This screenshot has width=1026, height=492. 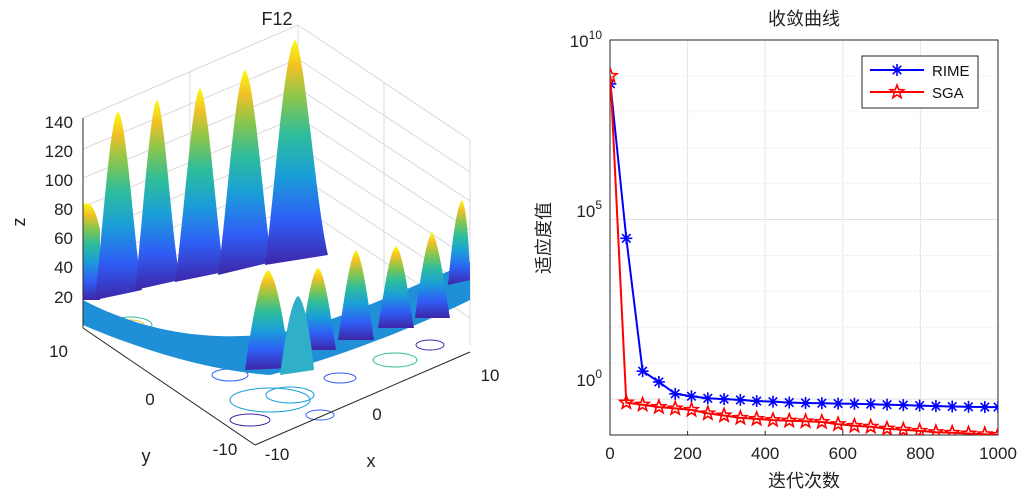 What do you see at coordinates (149, 399) in the screenshot?
I see `y-tick-label: 0` at bounding box center [149, 399].